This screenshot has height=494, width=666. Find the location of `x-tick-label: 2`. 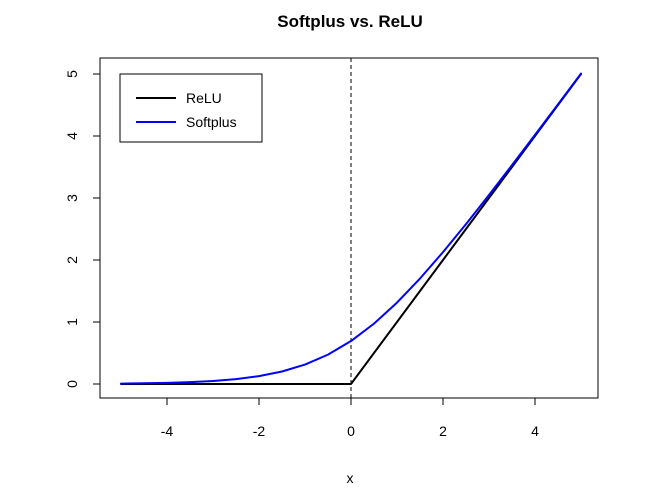

x-tick-label: 2 is located at coordinates (443, 431).